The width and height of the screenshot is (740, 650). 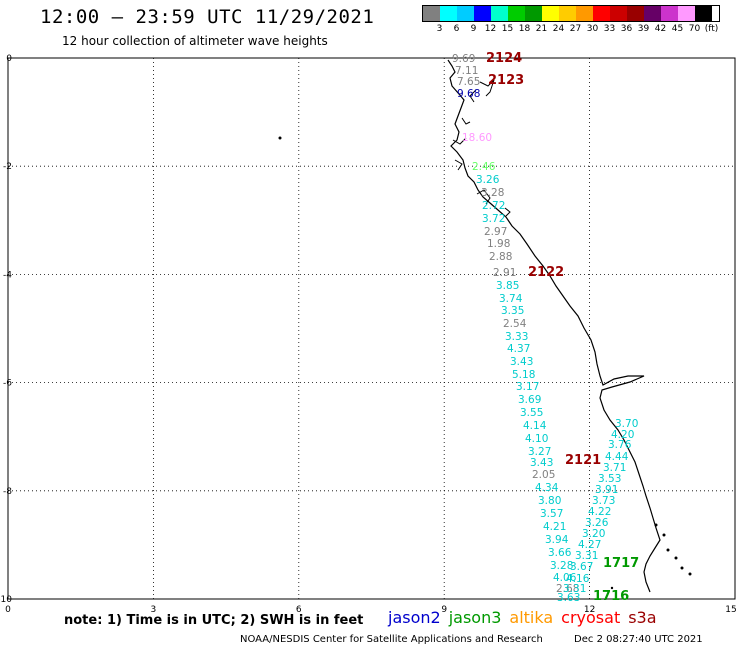 I want to click on wave-height-value: 3.63, so click(x=568, y=598).